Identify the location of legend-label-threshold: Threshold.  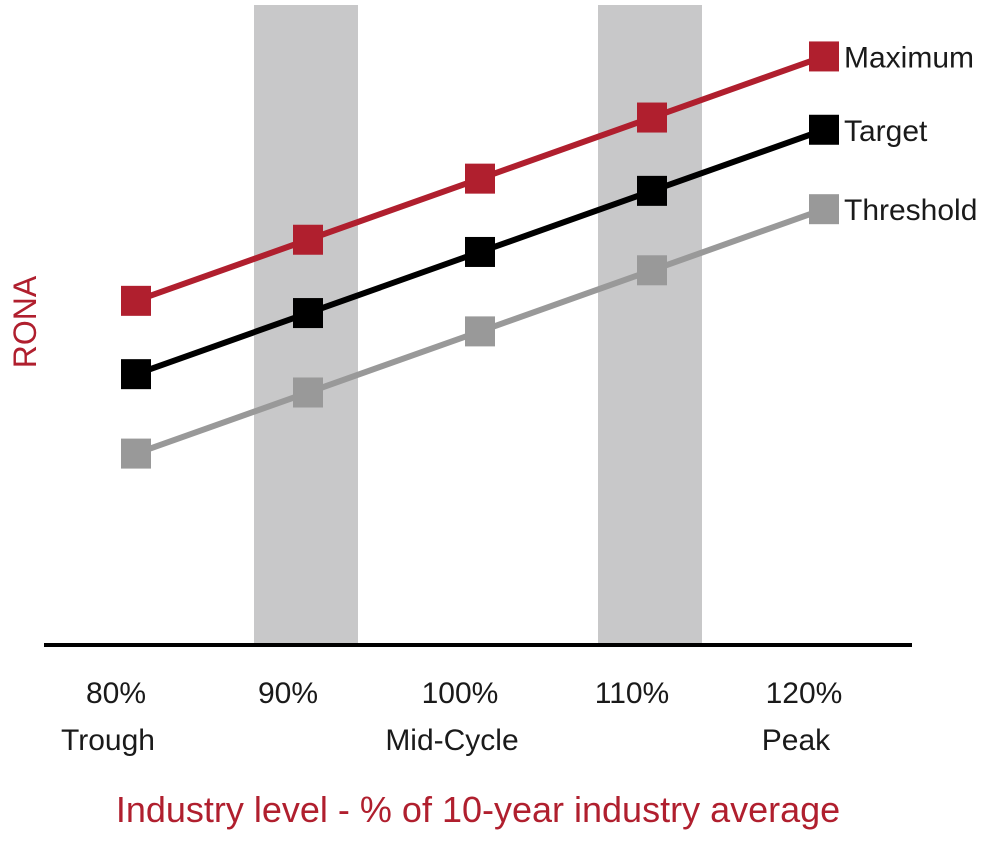
(910, 210).